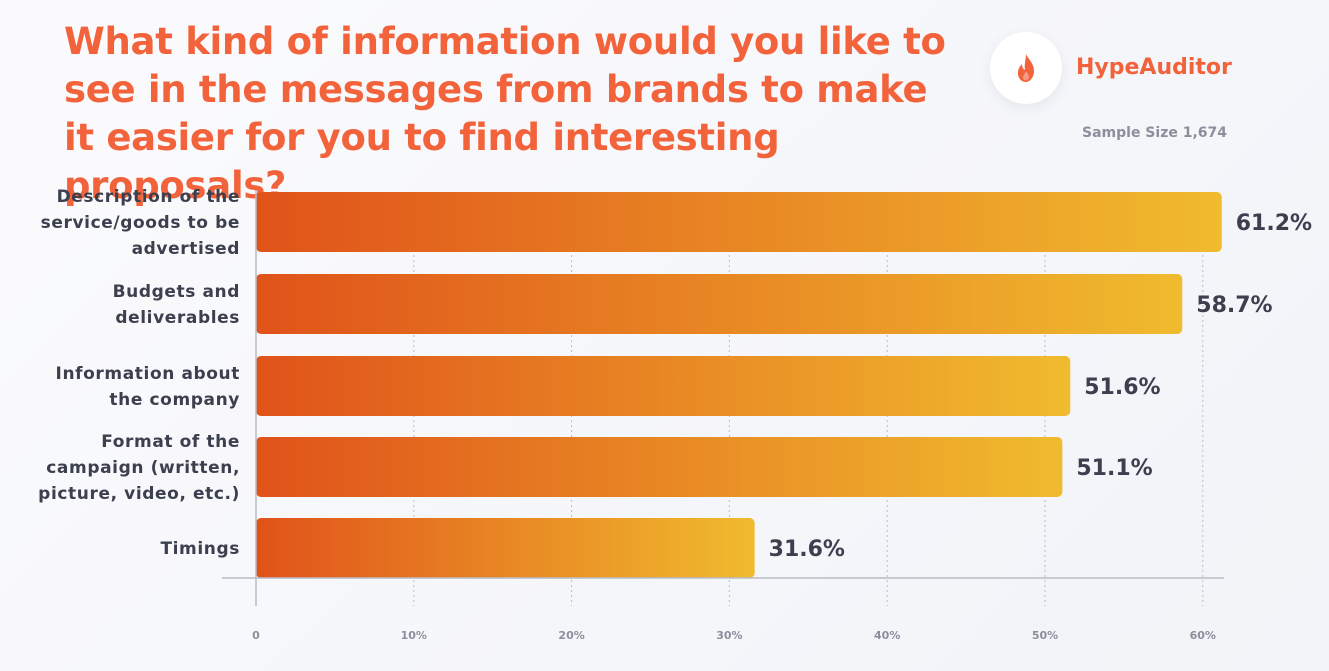 The image size is (1329, 671). Describe the element at coordinates (1234, 305) in the screenshot. I see `value-label: 58.7%` at that location.